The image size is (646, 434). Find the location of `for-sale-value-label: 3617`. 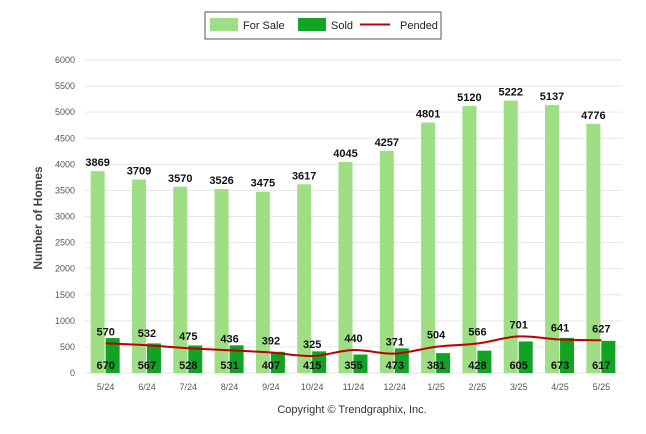

for-sale-value-label: 3617 is located at coordinates (304, 176).